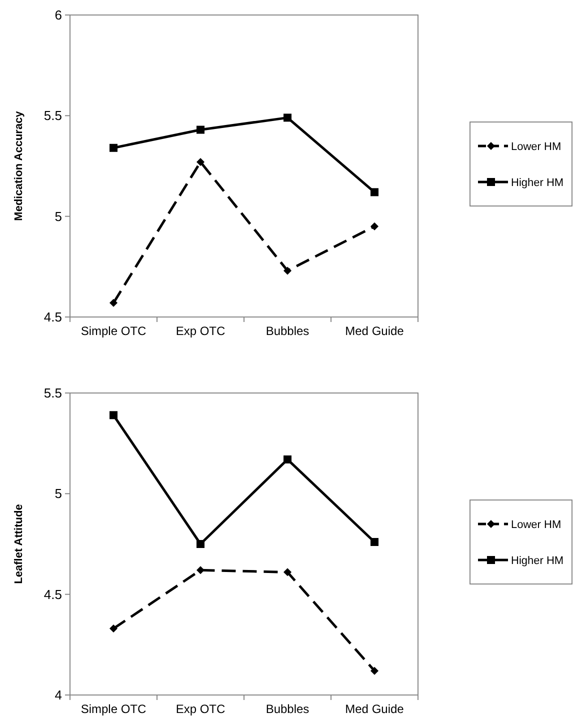  What do you see at coordinates (19, 165) in the screenshot?
I see `y-axis-title: Medication Accuracy` at bounding box center [19, 165].